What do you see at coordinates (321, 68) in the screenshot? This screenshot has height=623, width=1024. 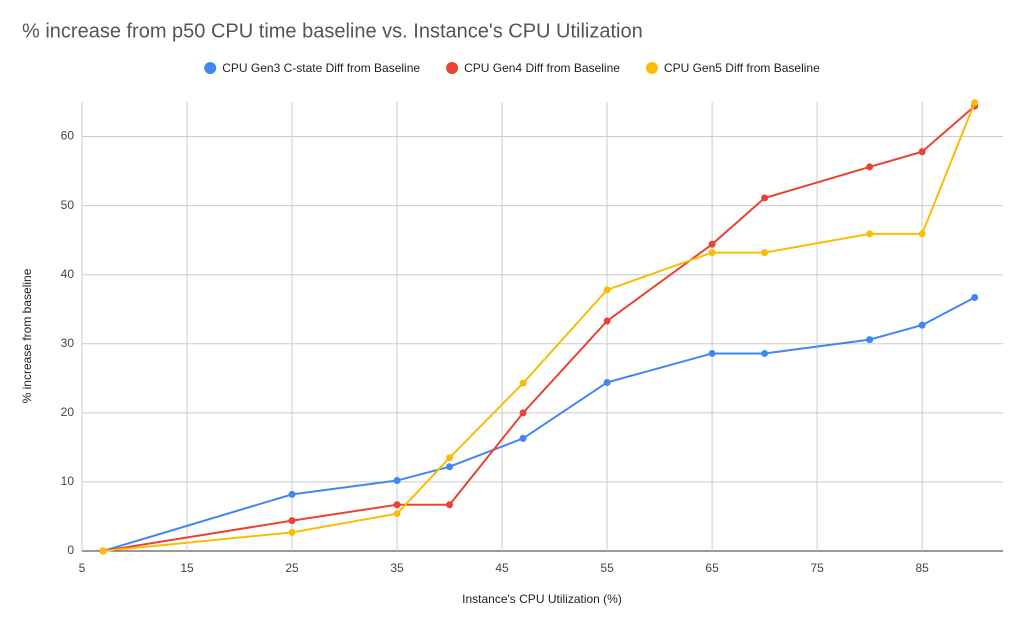 I see `legend-label: CPU Gen3 C-state Diff from Baseline` at bounding box center [321, 68].